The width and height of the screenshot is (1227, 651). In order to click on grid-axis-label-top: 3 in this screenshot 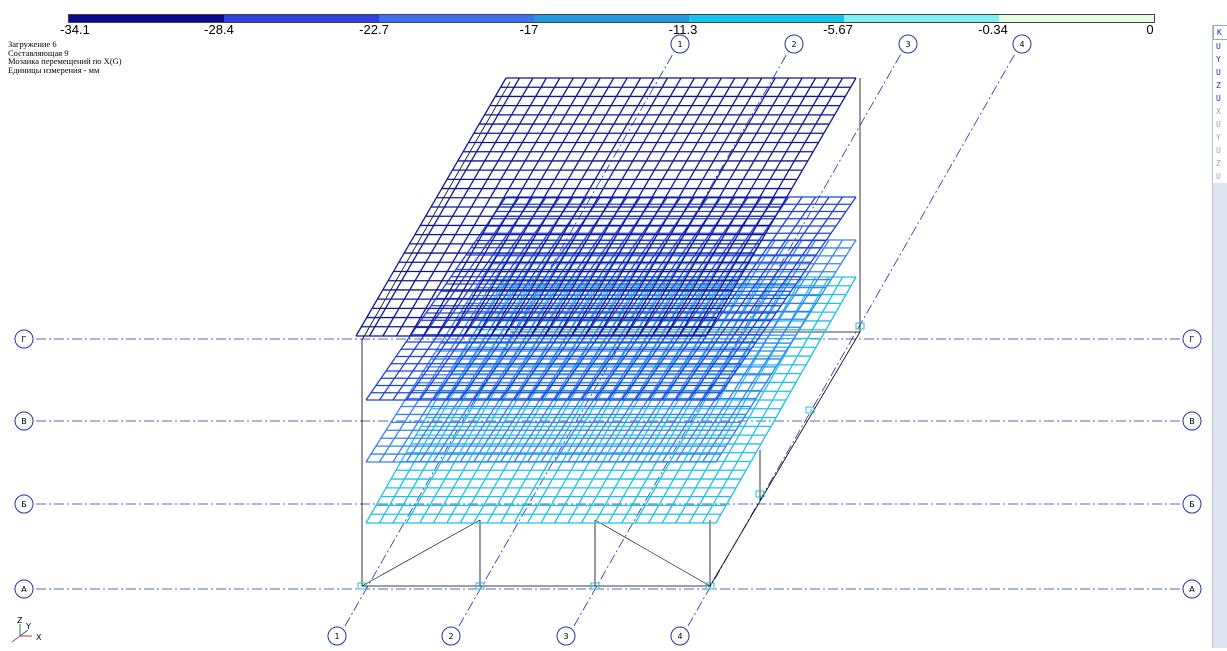, I will do `click(907, 44)`.